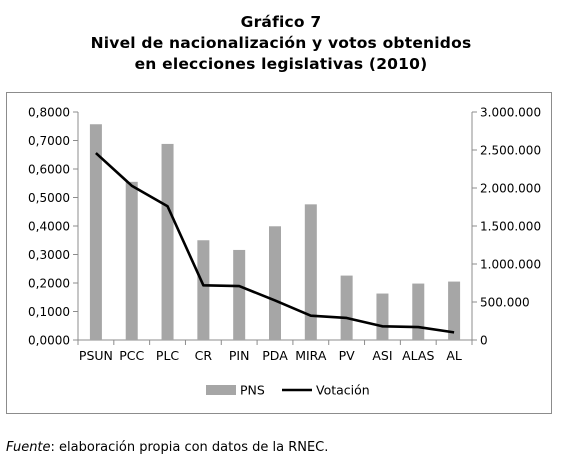 This screenshot has height=469, width=580. What do you see at coordinates (239, 355) in the screenshot?
I see `x-tick-label: PIN` at bounding box center [239, 355].